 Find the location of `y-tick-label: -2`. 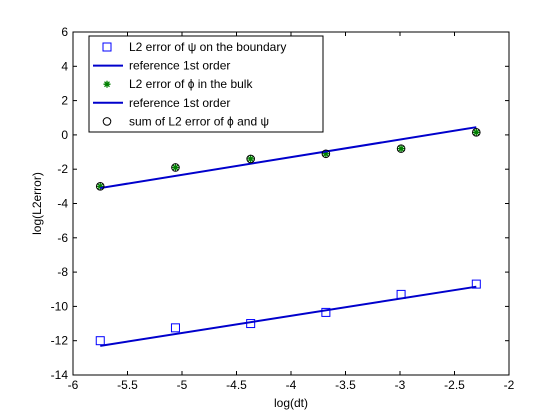

y-tick-label: -2 is located at coordinates (62, 169).